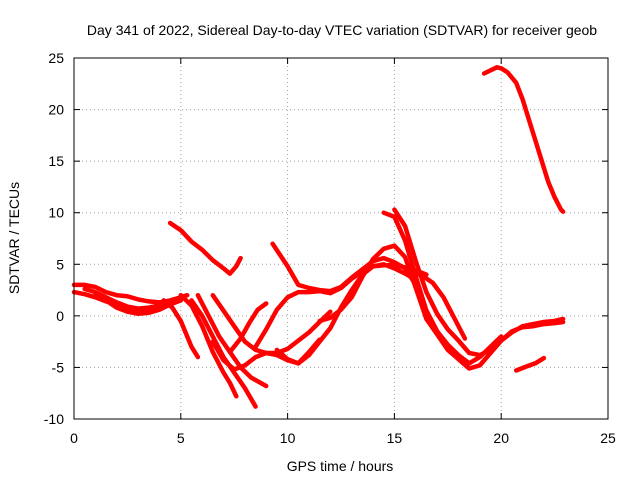  Describe the element at coordinates (74, 438) in the screenshot. I see `x-tick-label: 0` at that location.